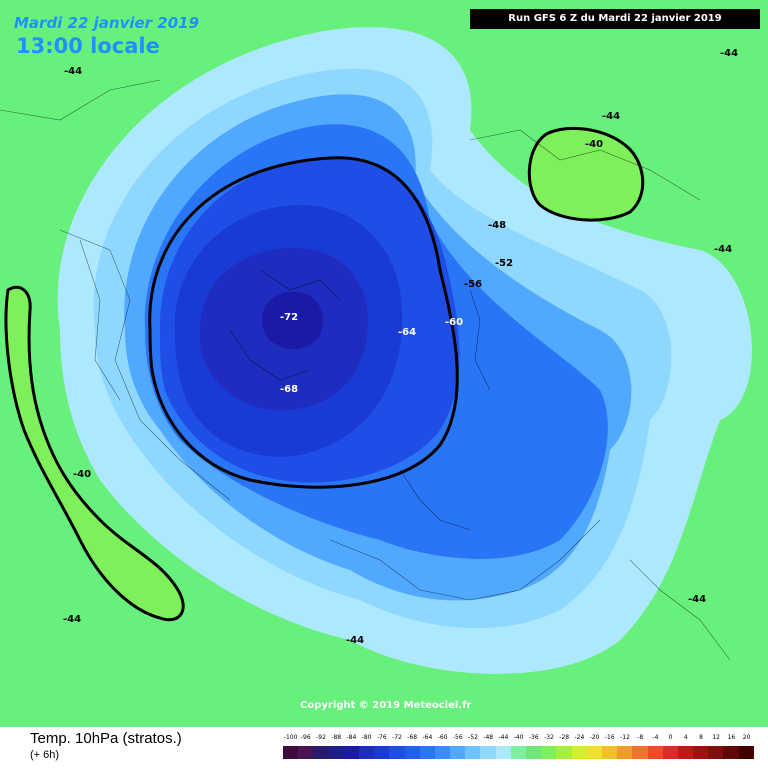 The image size is (768, 768). What do you see at coordinates (518, 737) in the screenshot?
I see `scale-label: -40` at bounding box center [518, 737].